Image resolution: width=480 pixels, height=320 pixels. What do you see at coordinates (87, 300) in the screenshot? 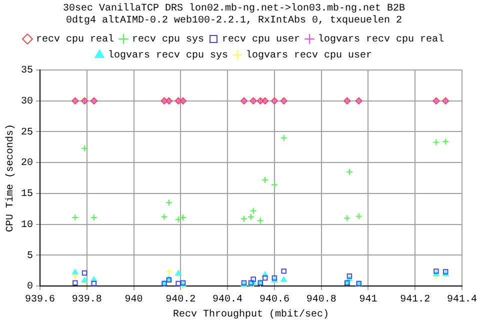
I see `x-tick-label: 939.8` at bounding box center [87, 300].